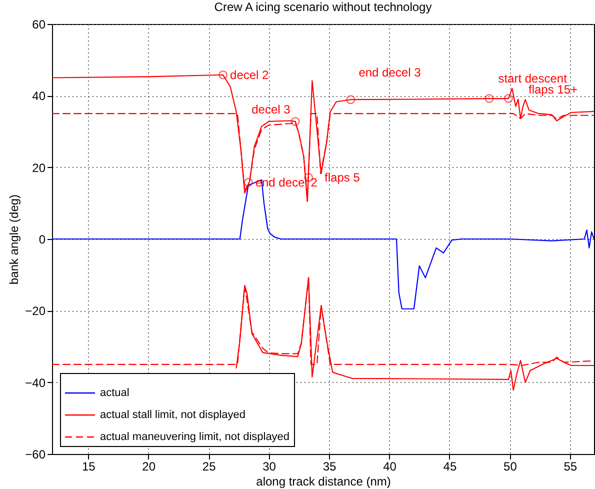 This screenshot has height=489, width=595. I want to click on y-tick-label: 60, so click(39, 25).